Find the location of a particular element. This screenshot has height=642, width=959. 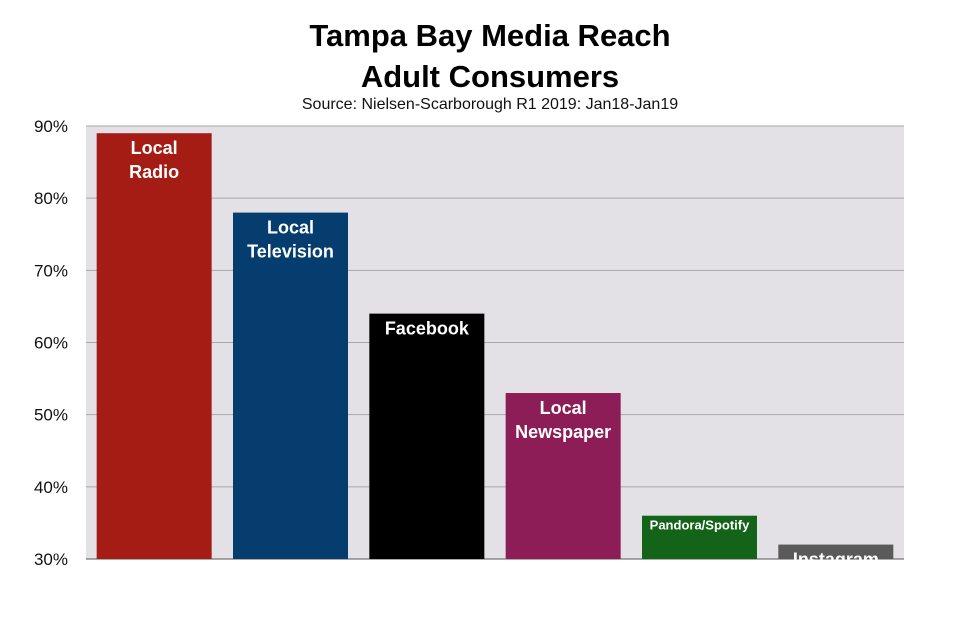

bar-label: Pandora/Spotify is located at coordinates (700, 525).